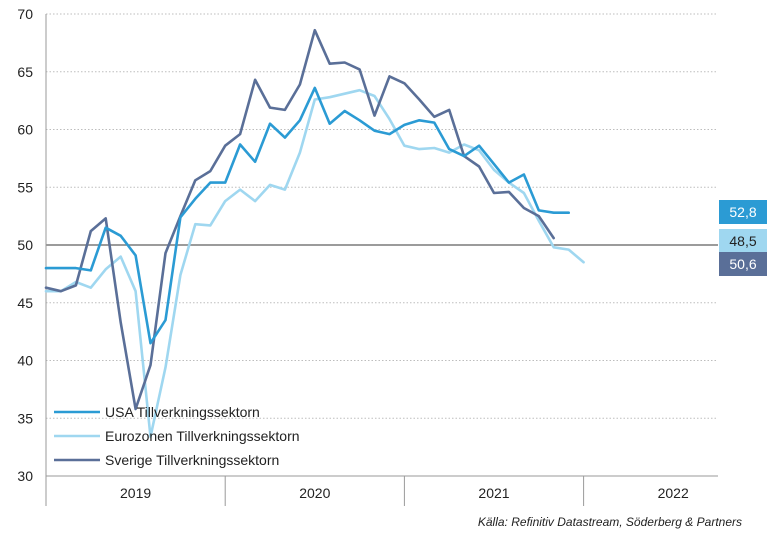  What do you see at coordinates (25, 187) in the screenshot?
I see `y-tick-label: 55` at bounding box center [25, 187].